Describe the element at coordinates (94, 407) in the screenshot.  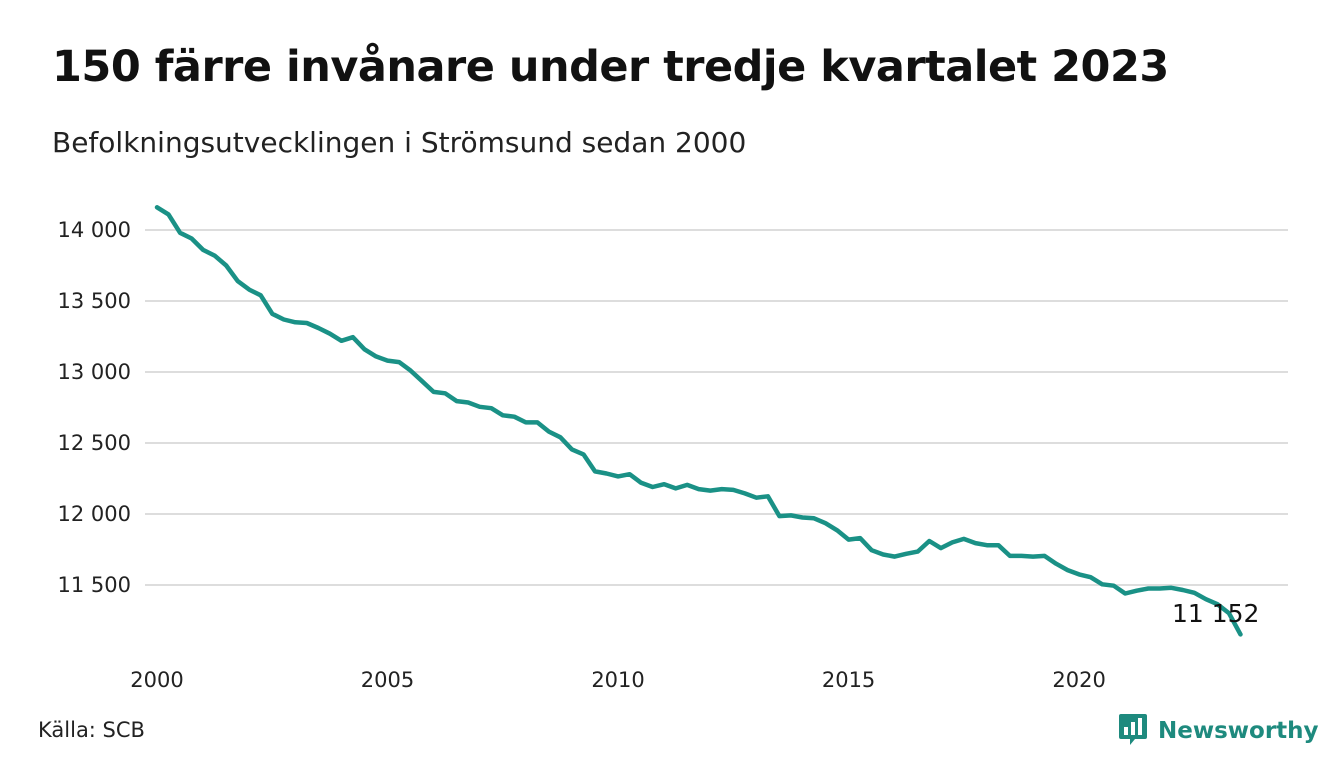
I see `y-axis-tick-labels: 11 500 12 000 12 500 13 000 13 500 14 000` at that location.